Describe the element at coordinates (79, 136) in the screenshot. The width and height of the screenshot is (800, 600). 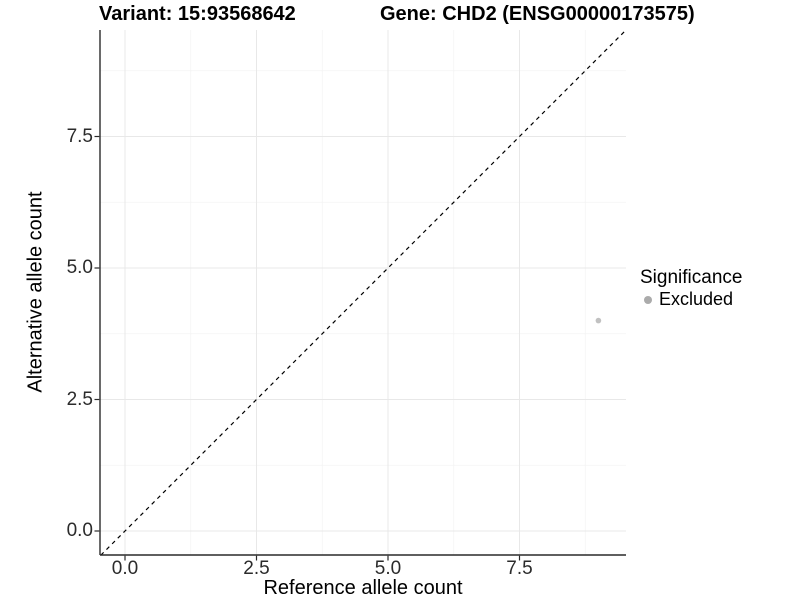
I see `y-tick-label: 7.5` at that location.